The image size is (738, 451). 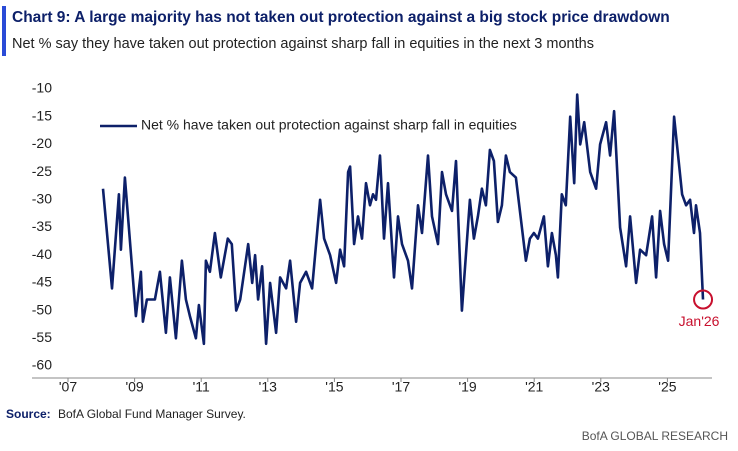 I want to click on y-tick-label: -20, so click(x=42, y=143).